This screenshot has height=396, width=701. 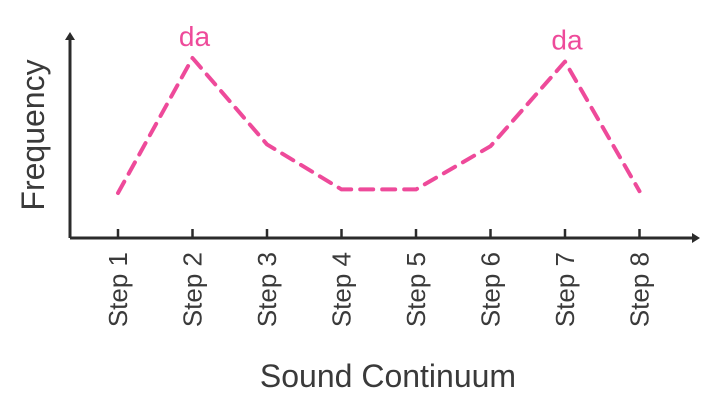 I want to click on y-axis-arrowhead, so click(x=70, y=36).